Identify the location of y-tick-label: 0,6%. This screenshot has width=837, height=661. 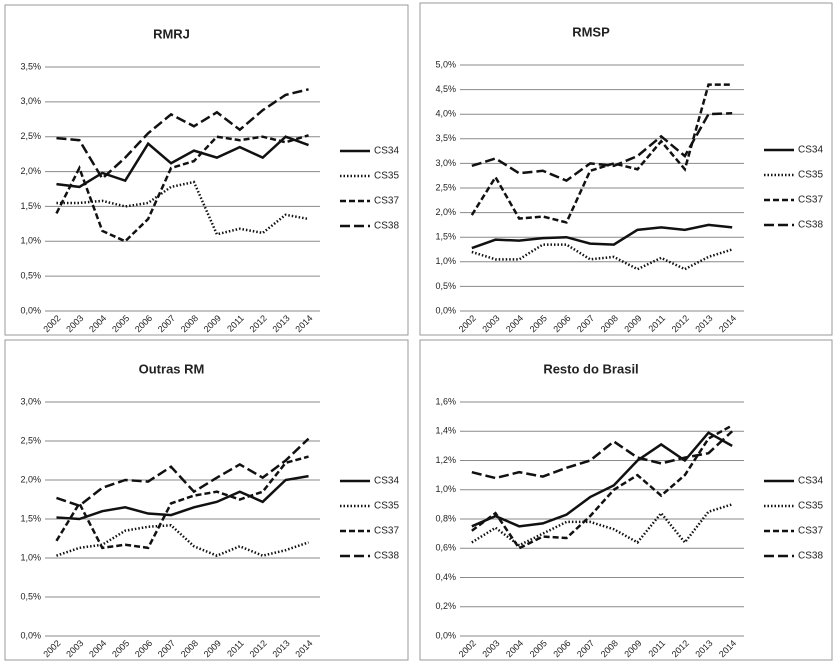
(445, 548).